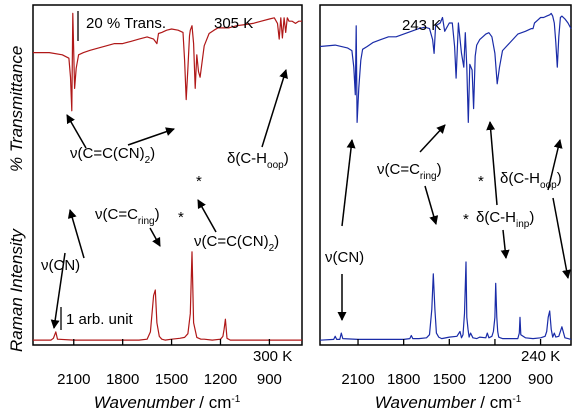  Describe the element at coordinates (258, 160) in the screenshot. I see `left-label-ch-oop: δ(C-Hoop)` at that location.